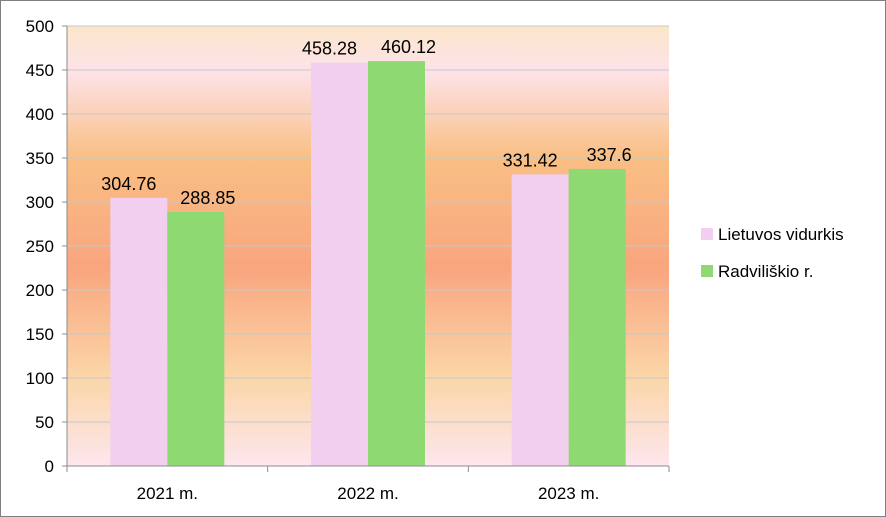  Describe the element at coordinates (128, 184) in the screenshot. I see `data-label: 304.76` at that location.